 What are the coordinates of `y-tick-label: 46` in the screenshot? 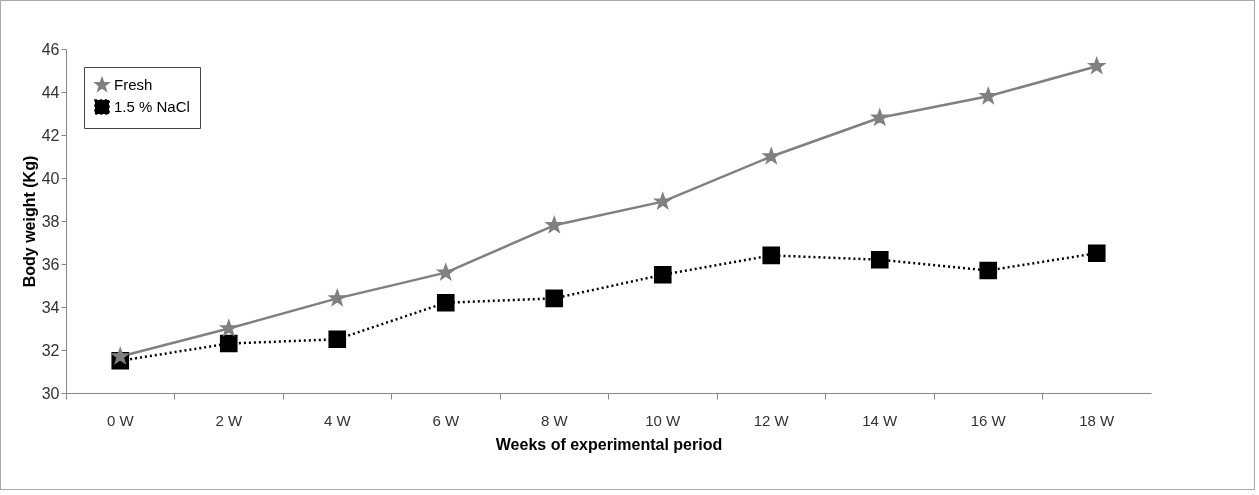 It's located at (50, 49).